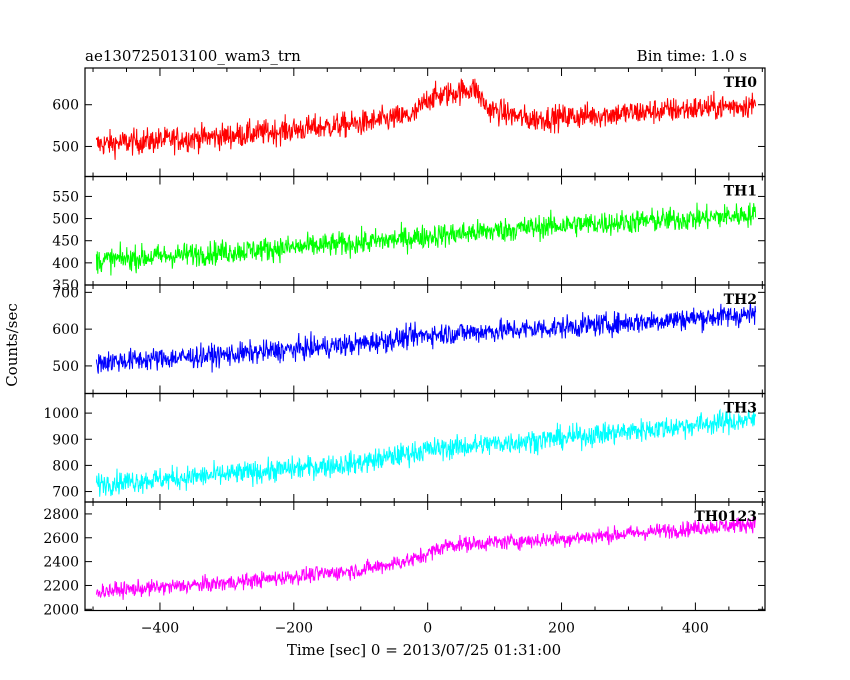 The width and height of the screenshot is (850, 680). I want to click on panel-th0123: 2000 2200 2400 2600 2800 TH0123, so click(404, 559).